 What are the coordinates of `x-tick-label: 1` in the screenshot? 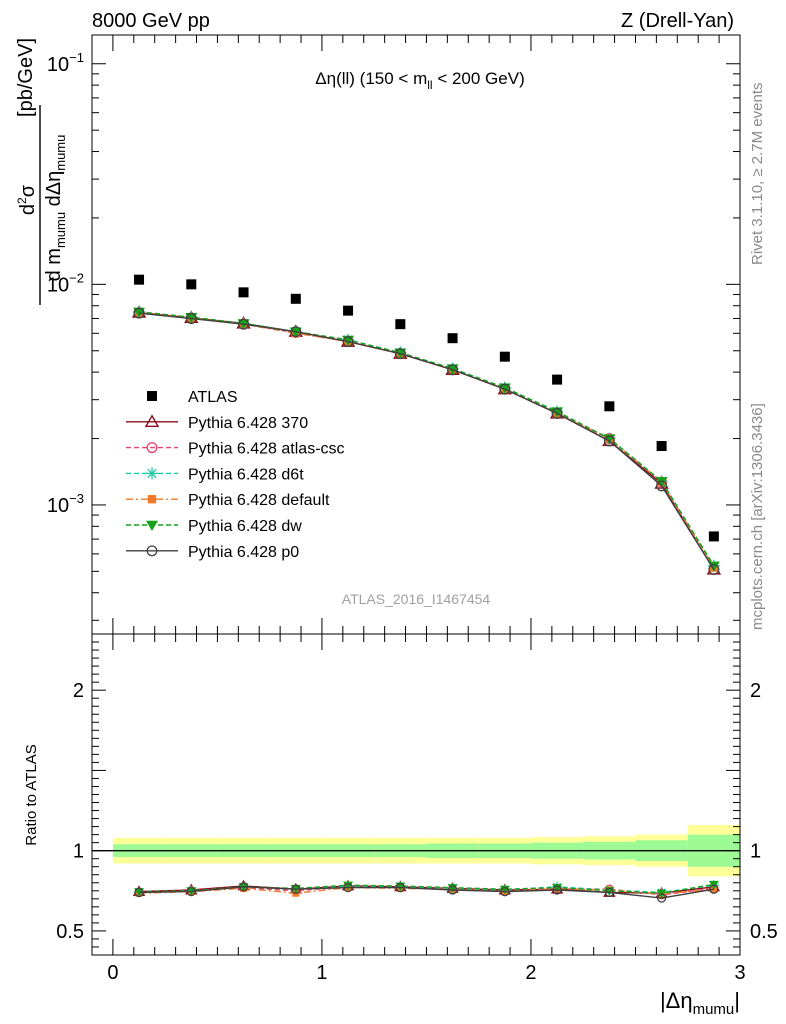 It's located at (321, 973).